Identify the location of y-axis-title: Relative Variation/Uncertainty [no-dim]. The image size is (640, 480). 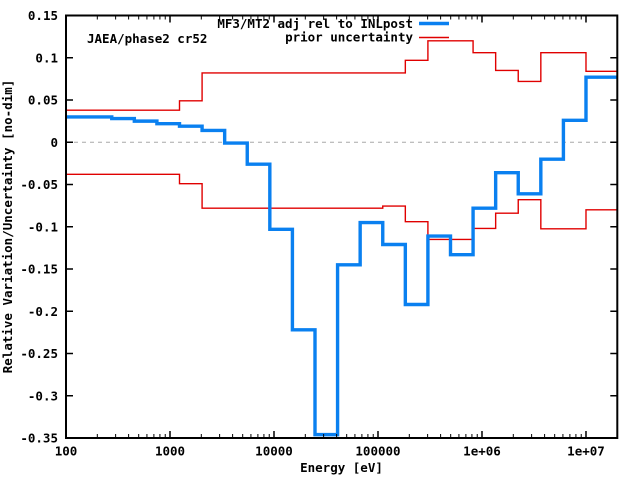
(7, 227).